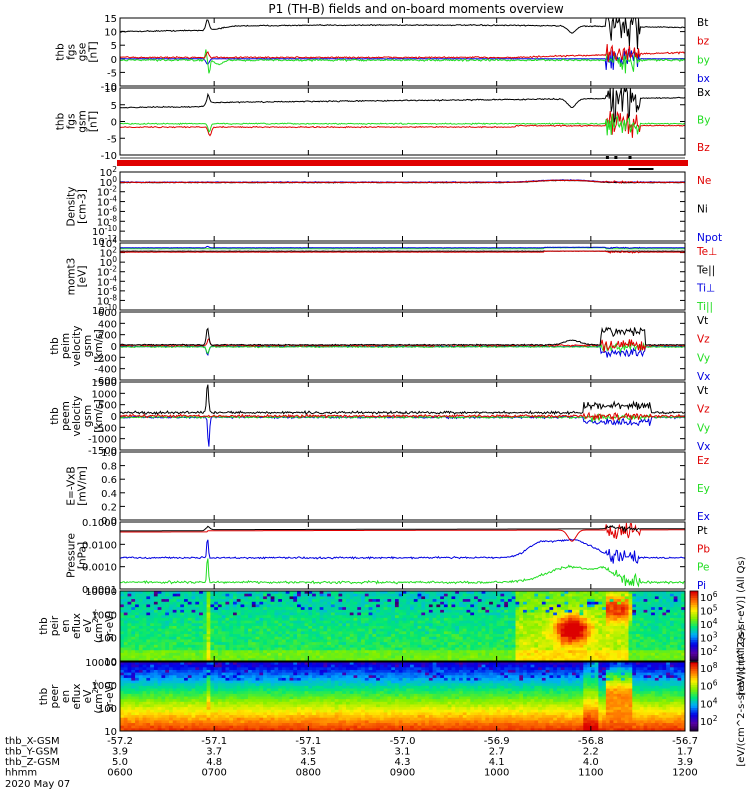  Describe the element at coordinates (694, 602) in the screenshot. I see `colorbar-step` at that location.